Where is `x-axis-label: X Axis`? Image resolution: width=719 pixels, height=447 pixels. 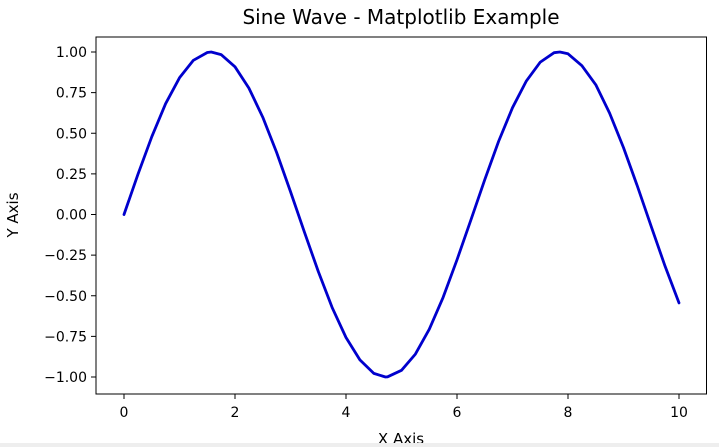 x-axis-label: X Axis is located at coordinates (401, 438).